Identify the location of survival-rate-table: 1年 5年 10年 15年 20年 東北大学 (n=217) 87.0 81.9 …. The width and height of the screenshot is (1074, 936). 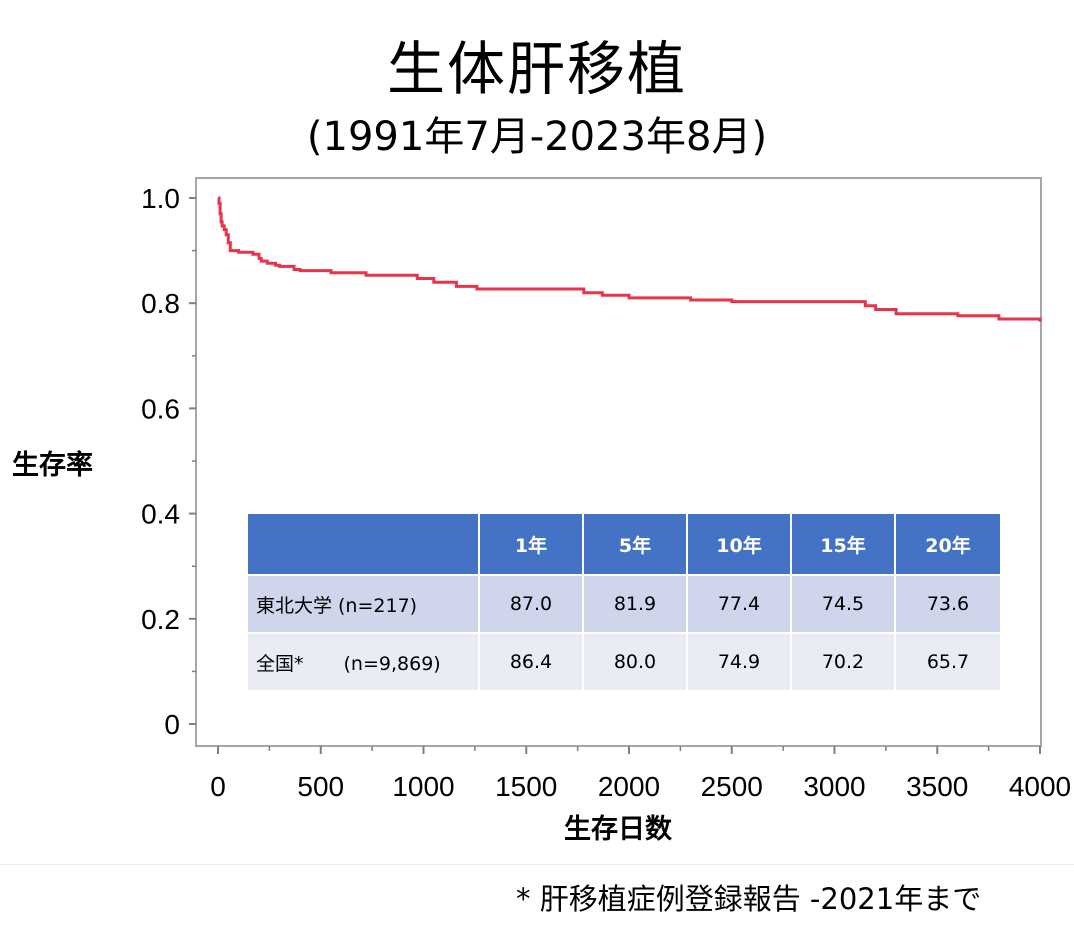
(624, 602).